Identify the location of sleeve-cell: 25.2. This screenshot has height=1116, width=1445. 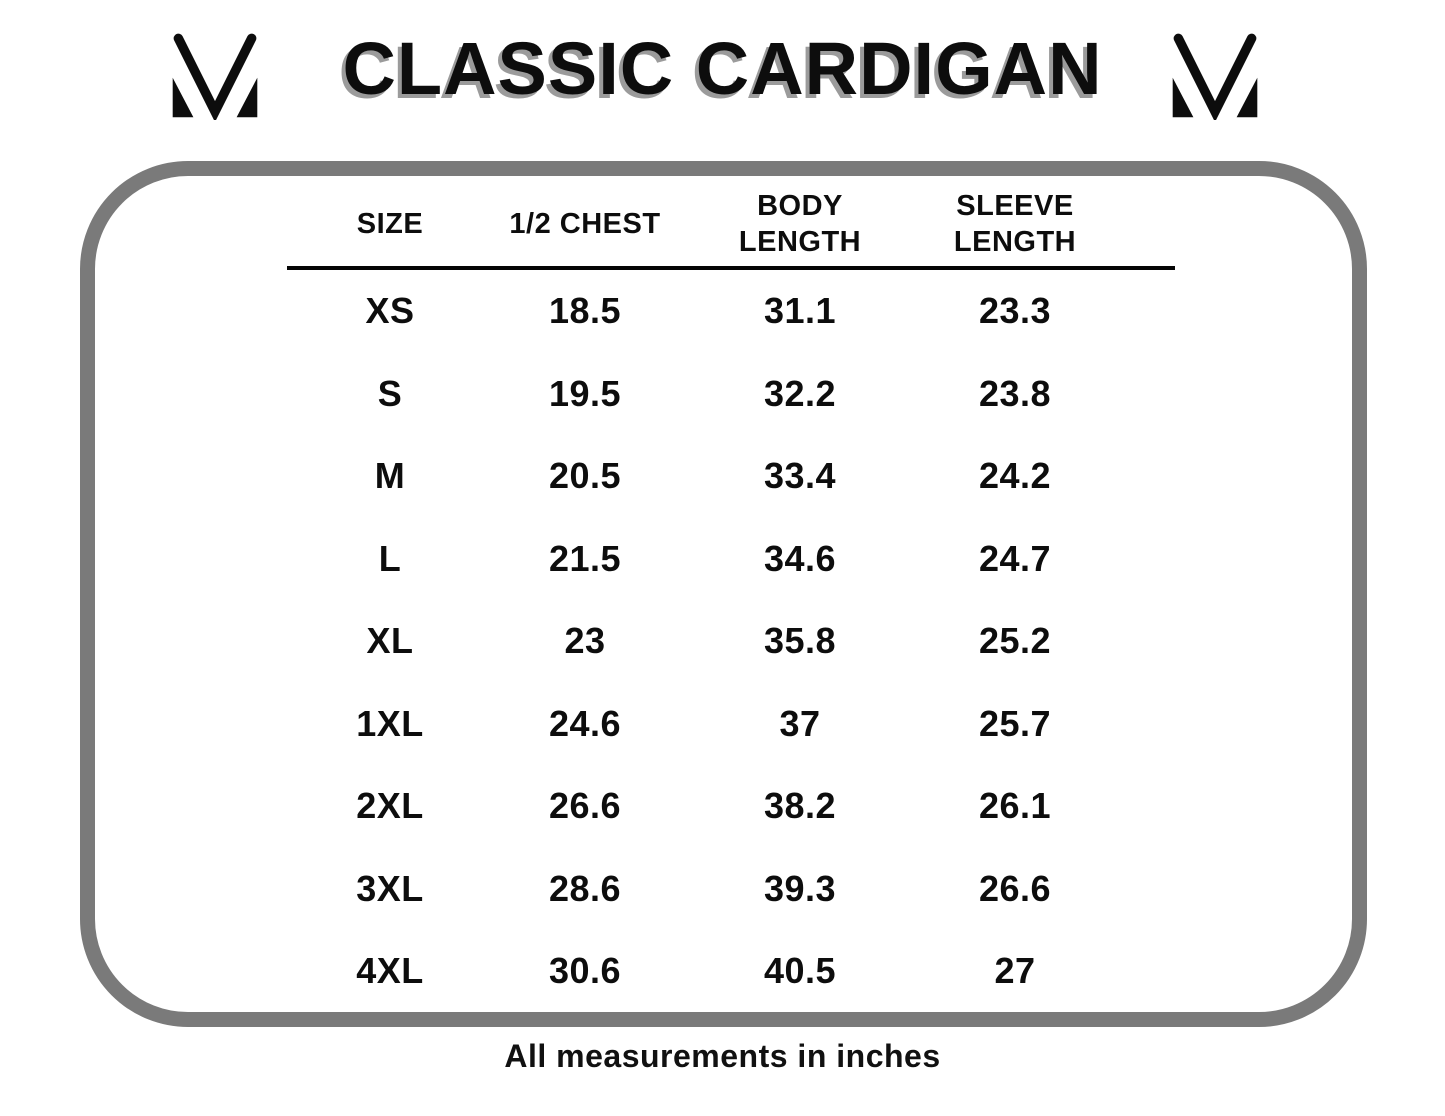
(1015, 641).